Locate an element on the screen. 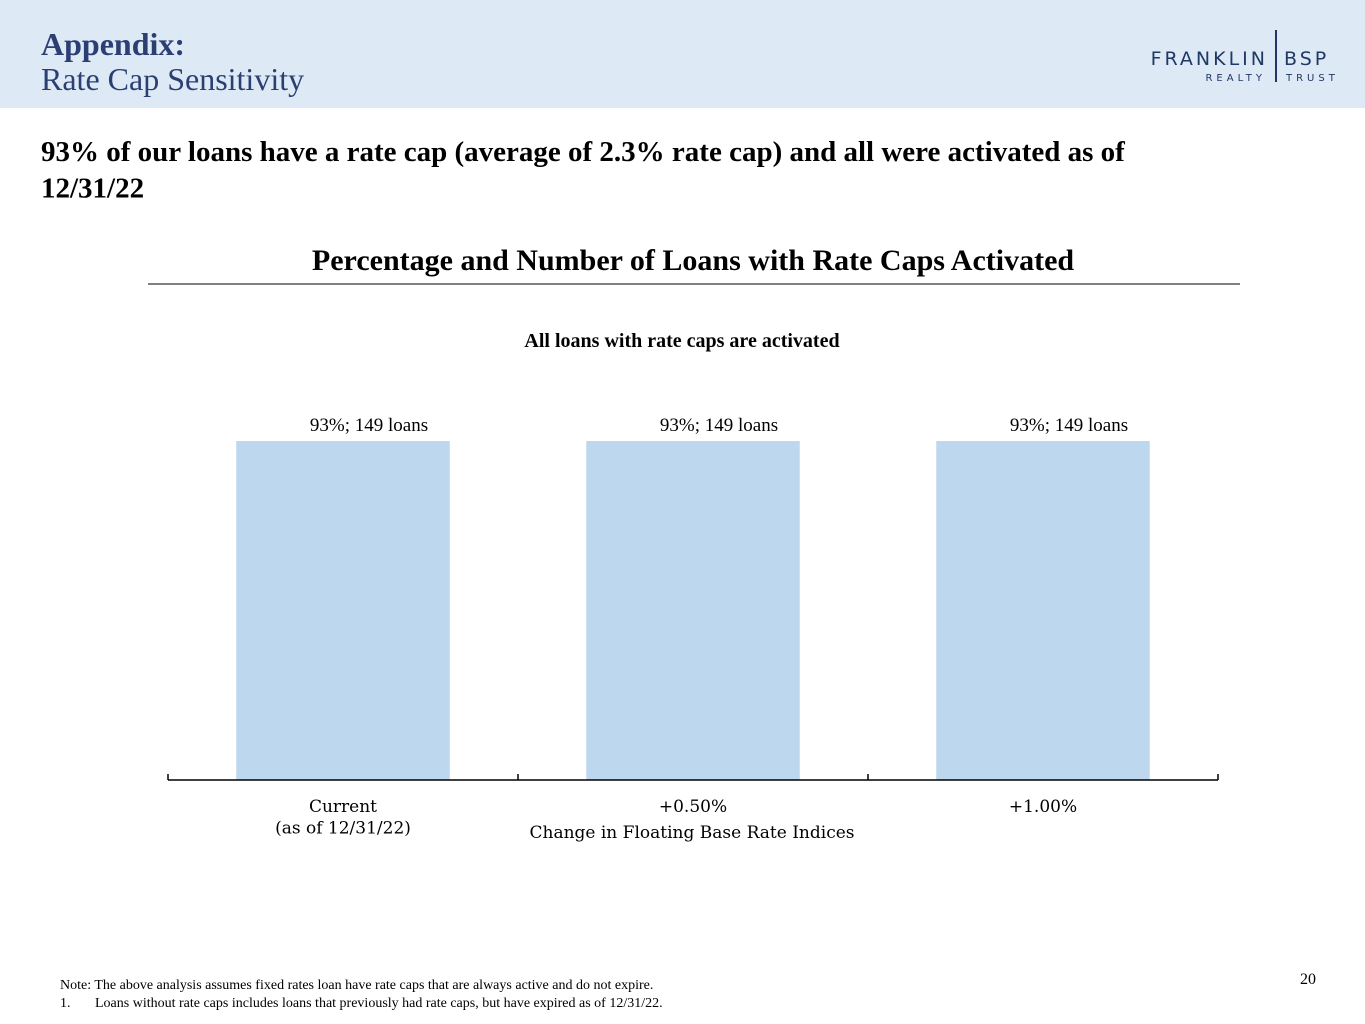 The width and height of the screenshot is (1365, 1024). header-title: Appendix: is located at coordinates (113, 44).